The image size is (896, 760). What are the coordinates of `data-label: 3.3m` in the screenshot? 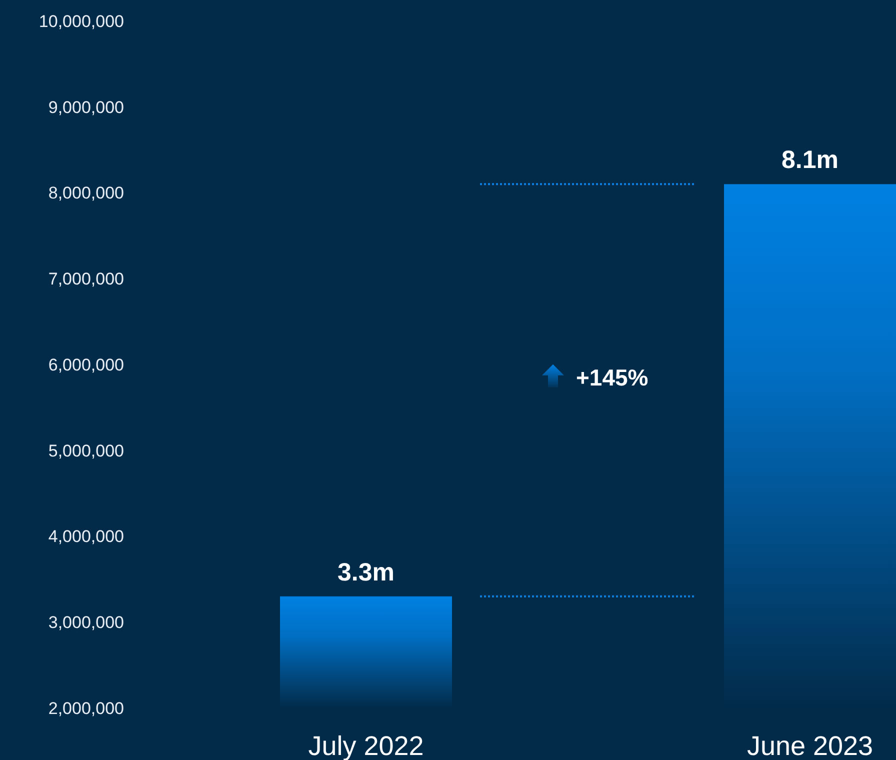 It's located at (366, 572).